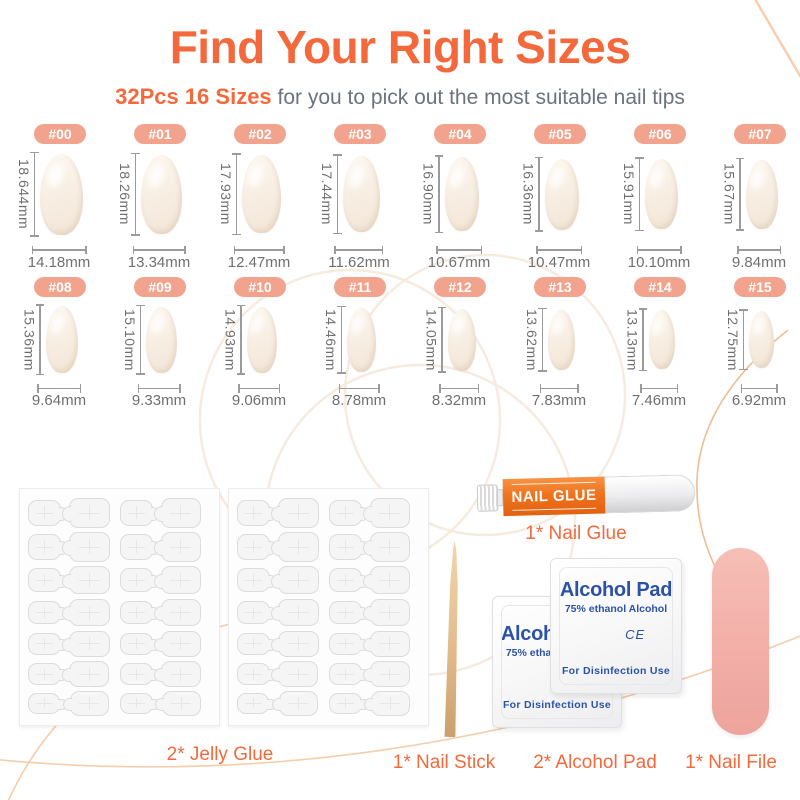  What do you see at coordinates (628, 194) in the screenshot?
I see `height-measurement-label: 15.91mm` at bounding box center [628, 194].